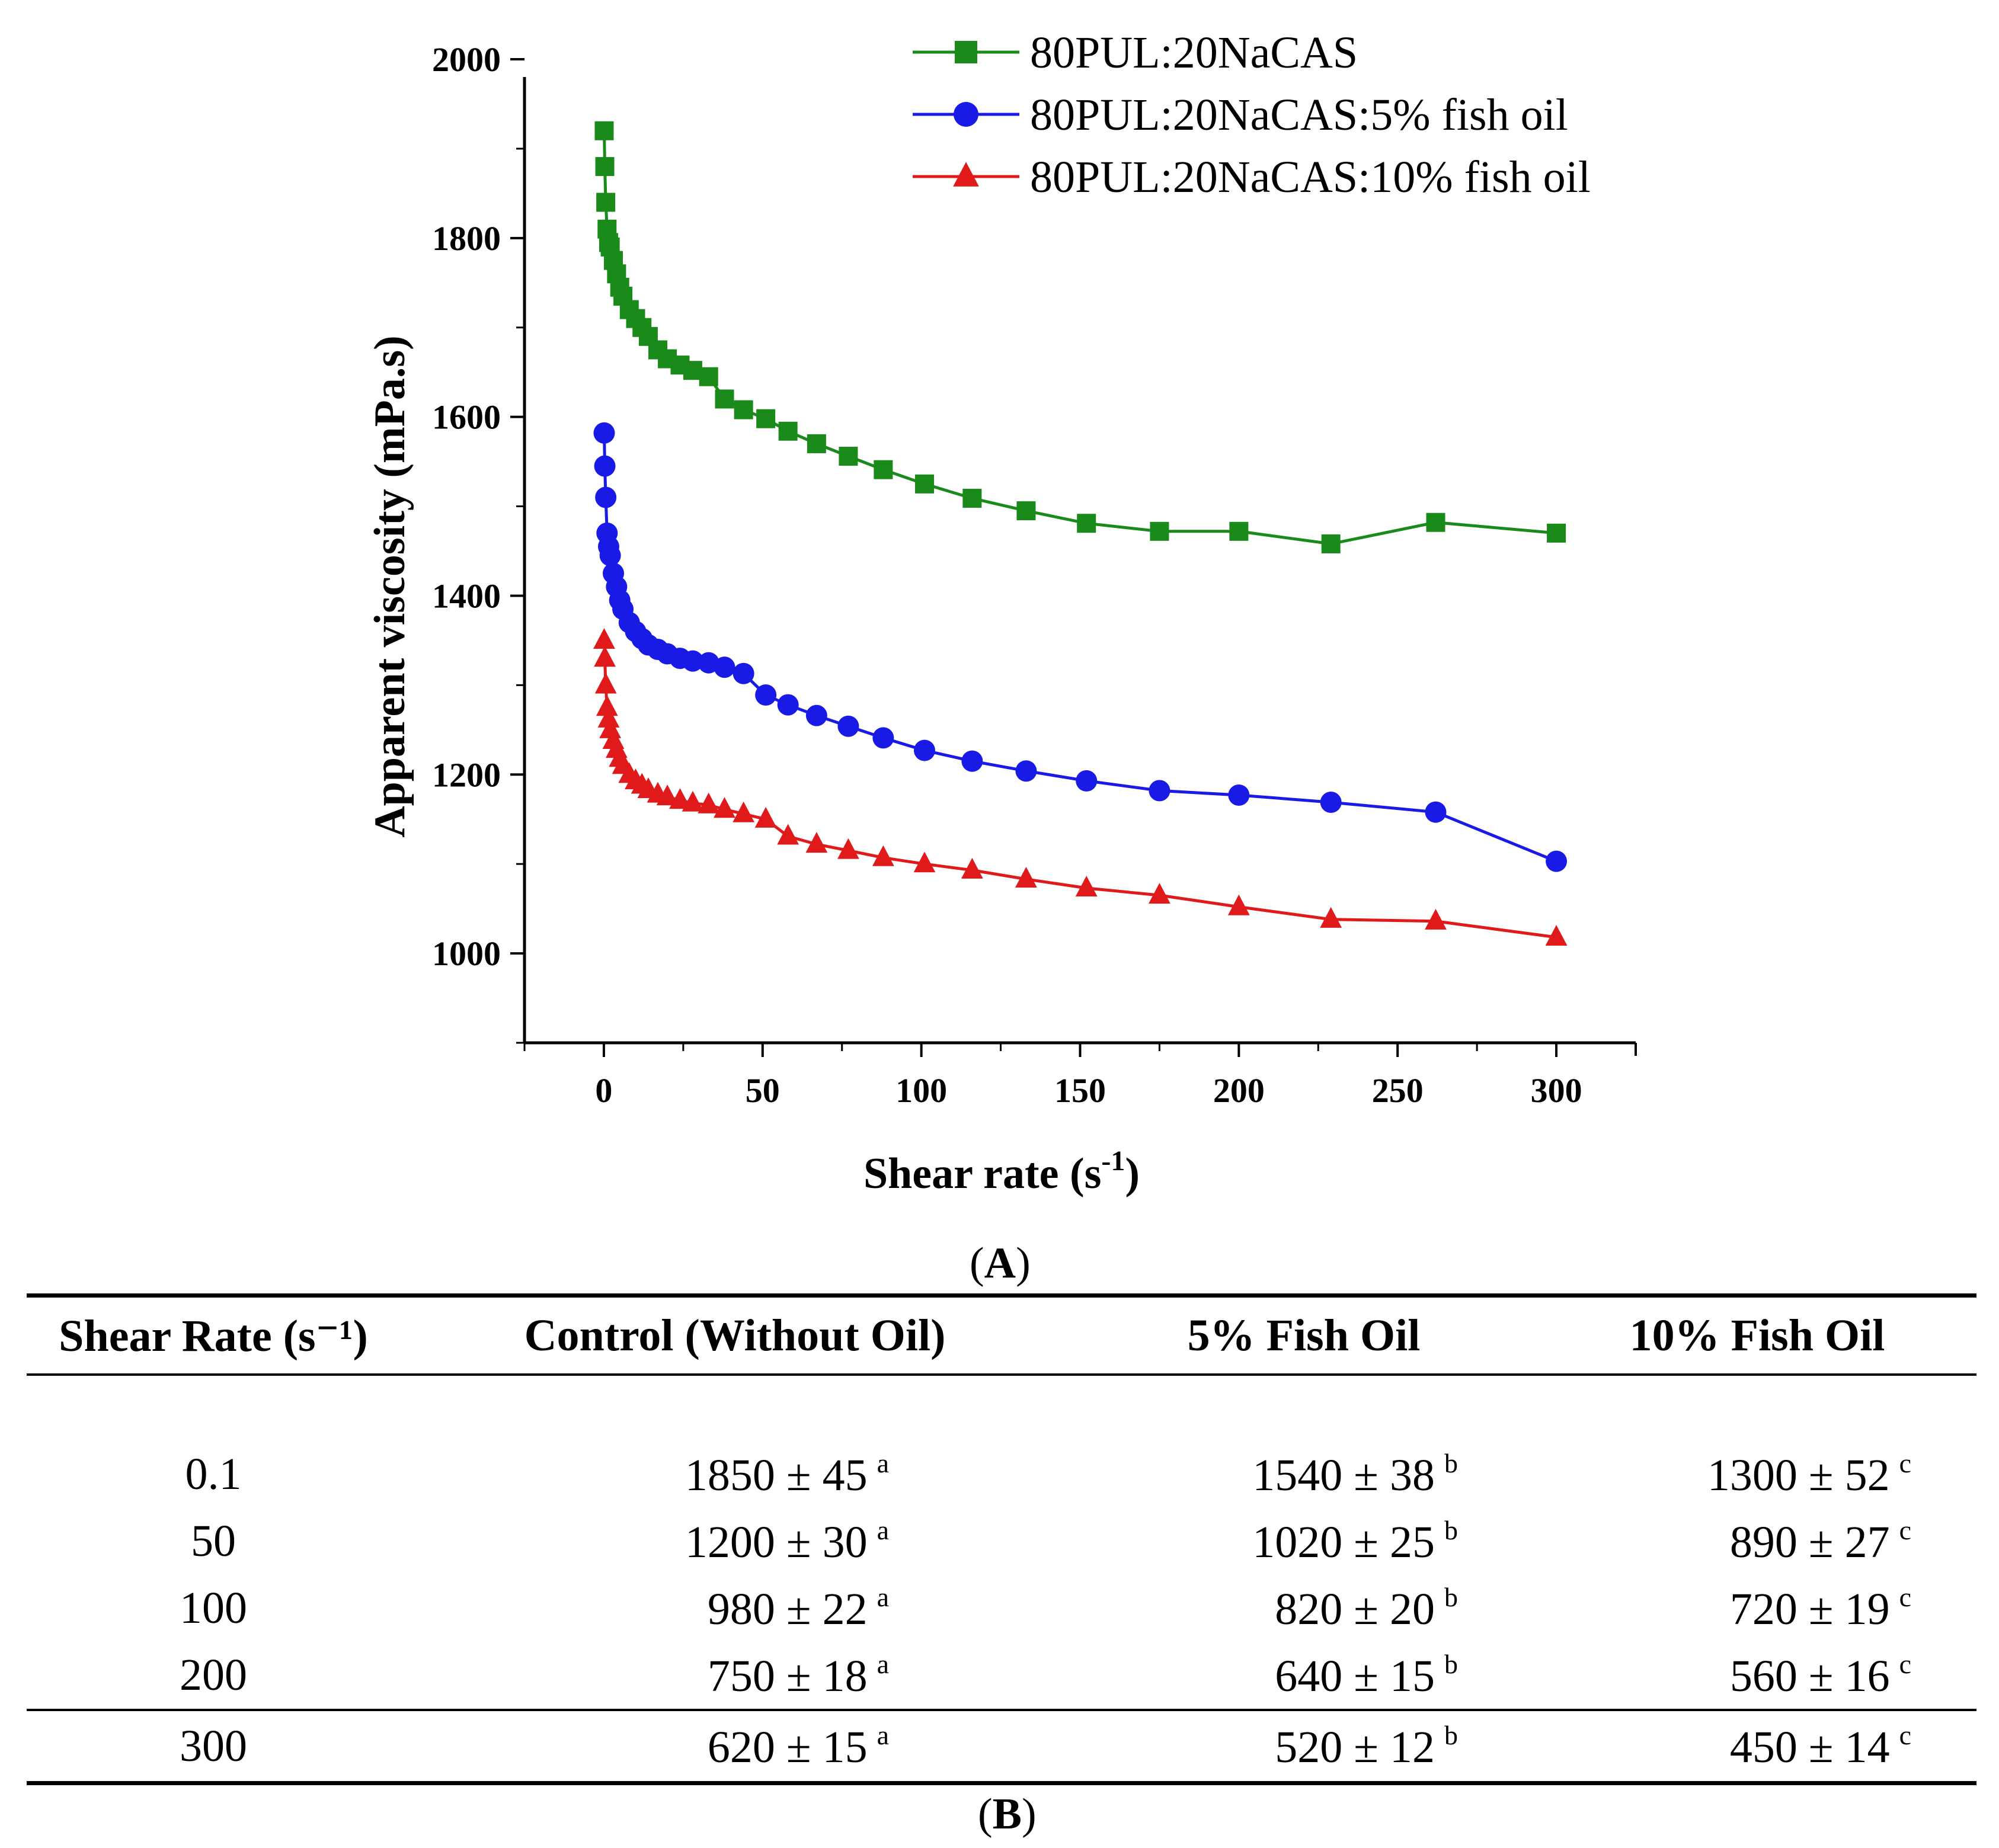  I want to click on cell-fish5: 820 ± 20 b, so click(1304, 1608).